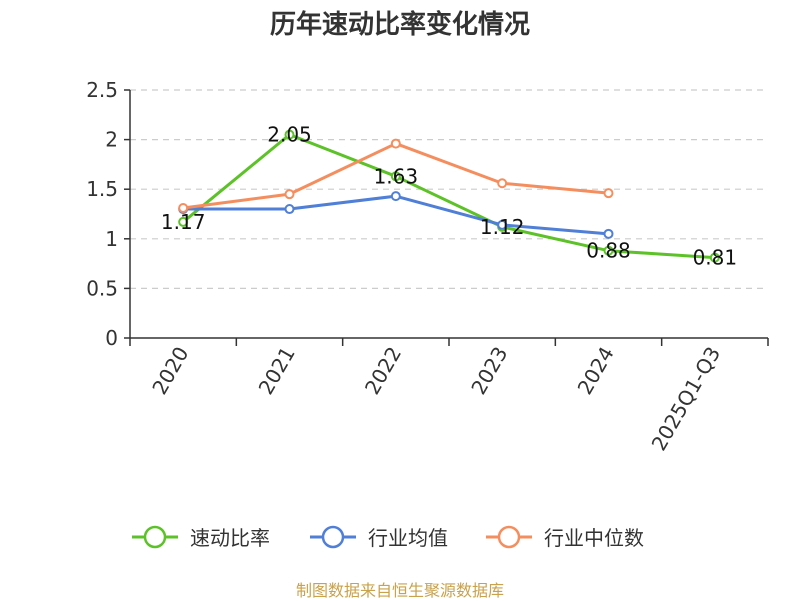  What do you see at coordinates (102, 189) in the screenshot?
I see `y-tick-label: 1.5` at bounding box center [102, 189].